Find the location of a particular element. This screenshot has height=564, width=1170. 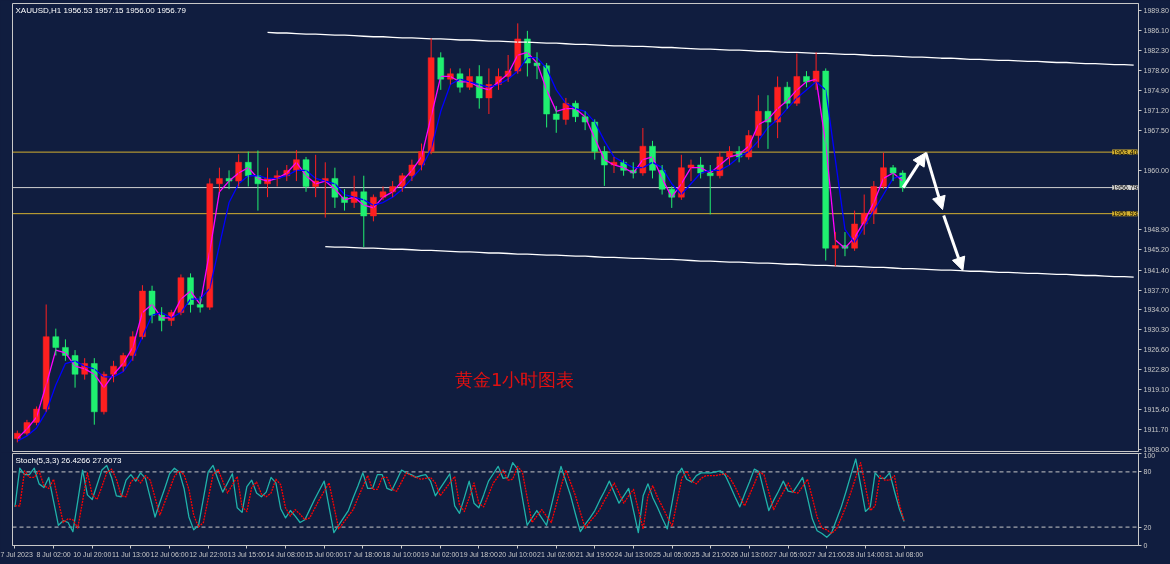

chart-title: Stoch(5,3,3) 26.4266 27.0073 is located at coordinates (68, 460).